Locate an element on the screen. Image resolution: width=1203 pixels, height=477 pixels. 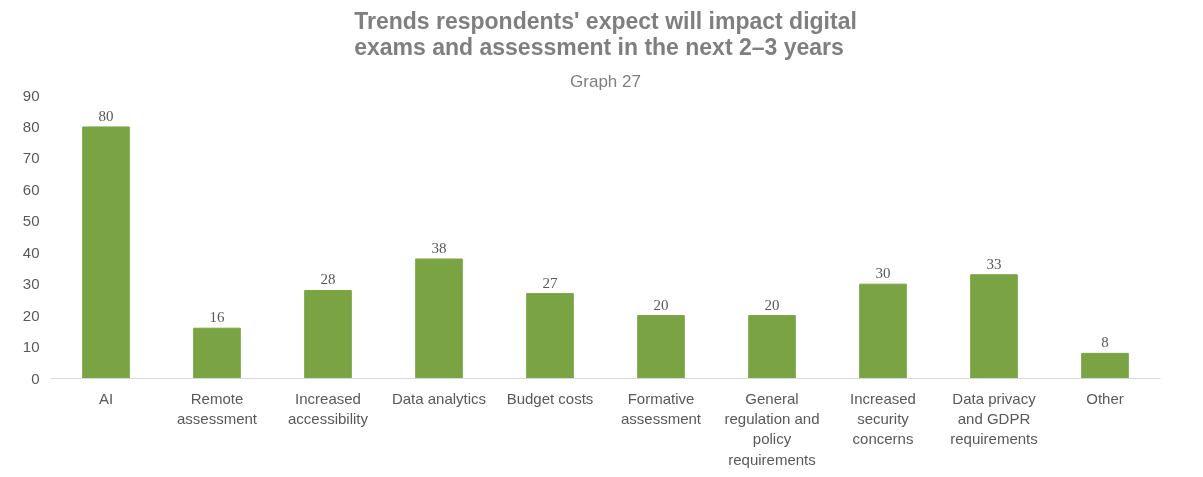
x-tick-label: Formative assessment is located at coordinates (661, 408).